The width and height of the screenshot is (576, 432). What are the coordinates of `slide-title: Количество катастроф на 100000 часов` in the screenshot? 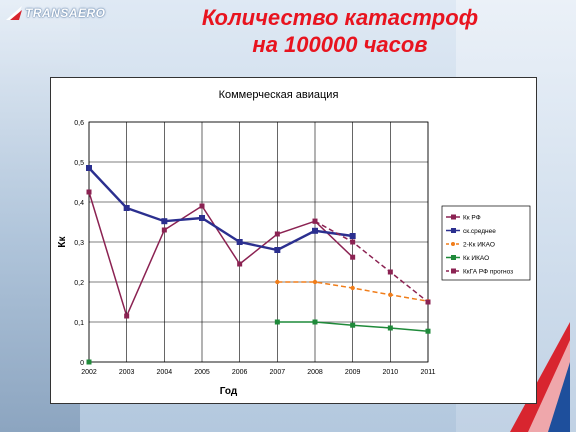 It's located at (340, 31).